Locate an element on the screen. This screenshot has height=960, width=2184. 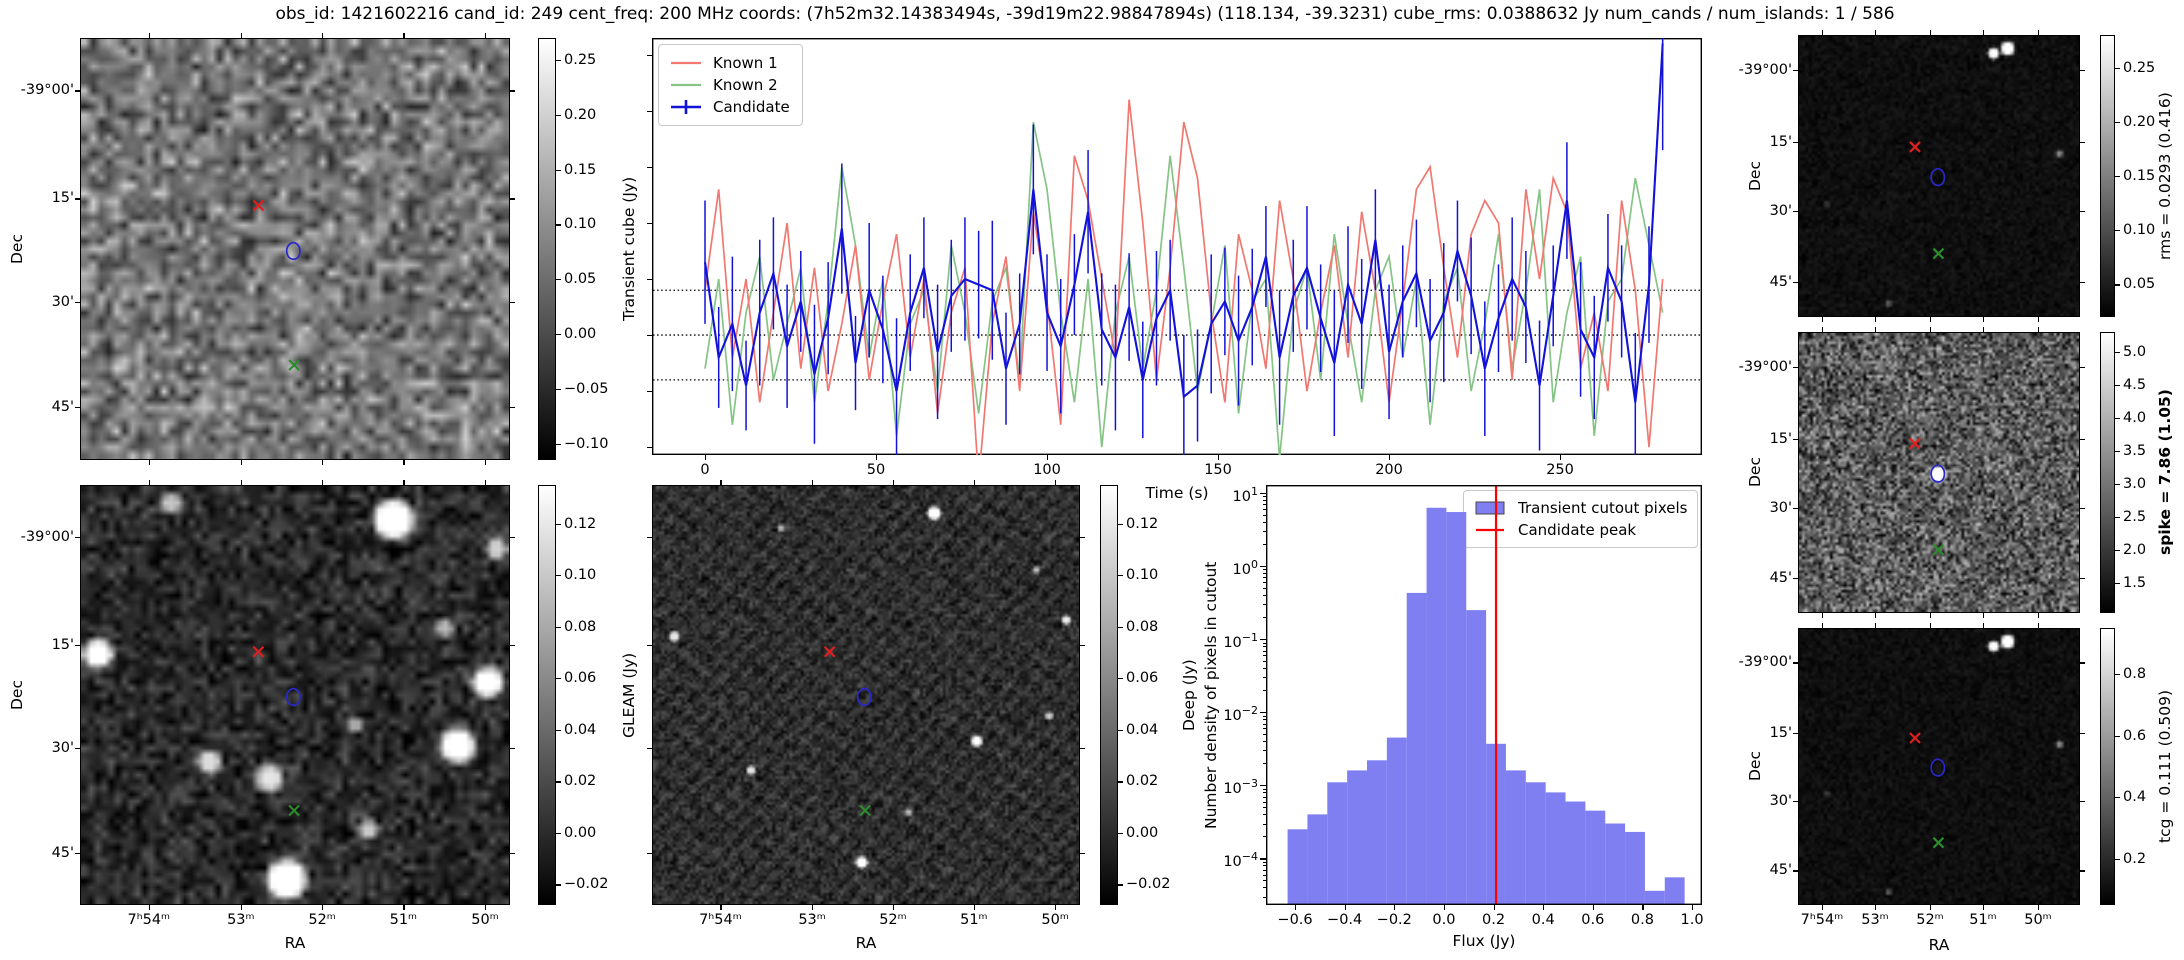
histogram-y-tick-label: 10⁻³ is located at coordinates (1240, 787).